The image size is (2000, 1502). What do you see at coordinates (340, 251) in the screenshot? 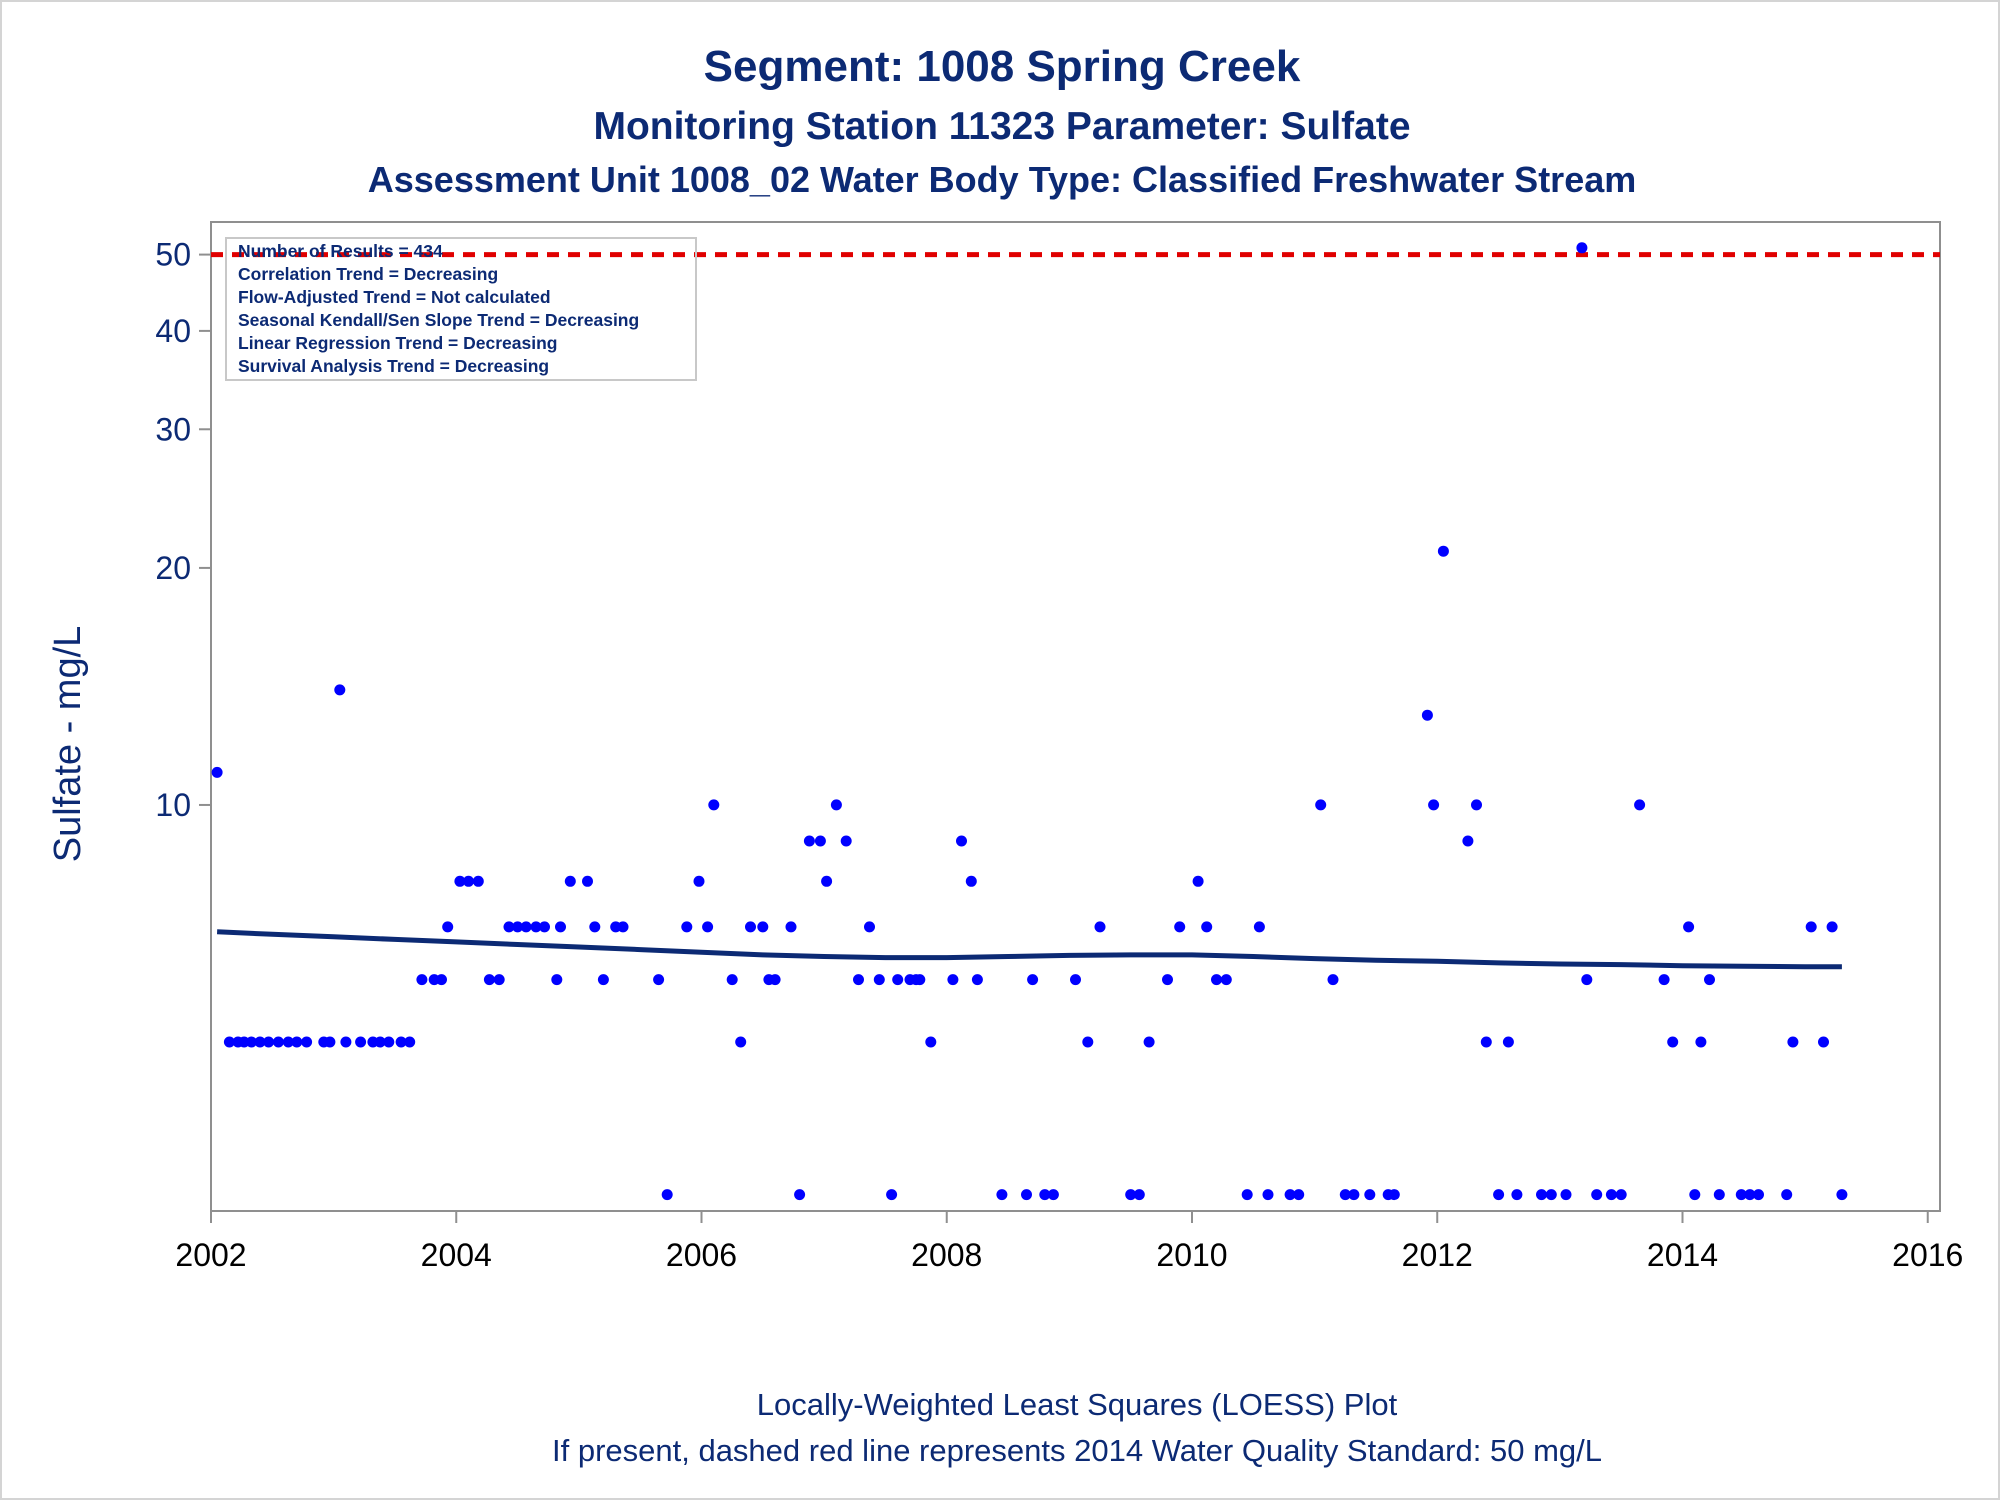
I see `stat-results: Number of Results = 434` at bounding box center [340, 251].